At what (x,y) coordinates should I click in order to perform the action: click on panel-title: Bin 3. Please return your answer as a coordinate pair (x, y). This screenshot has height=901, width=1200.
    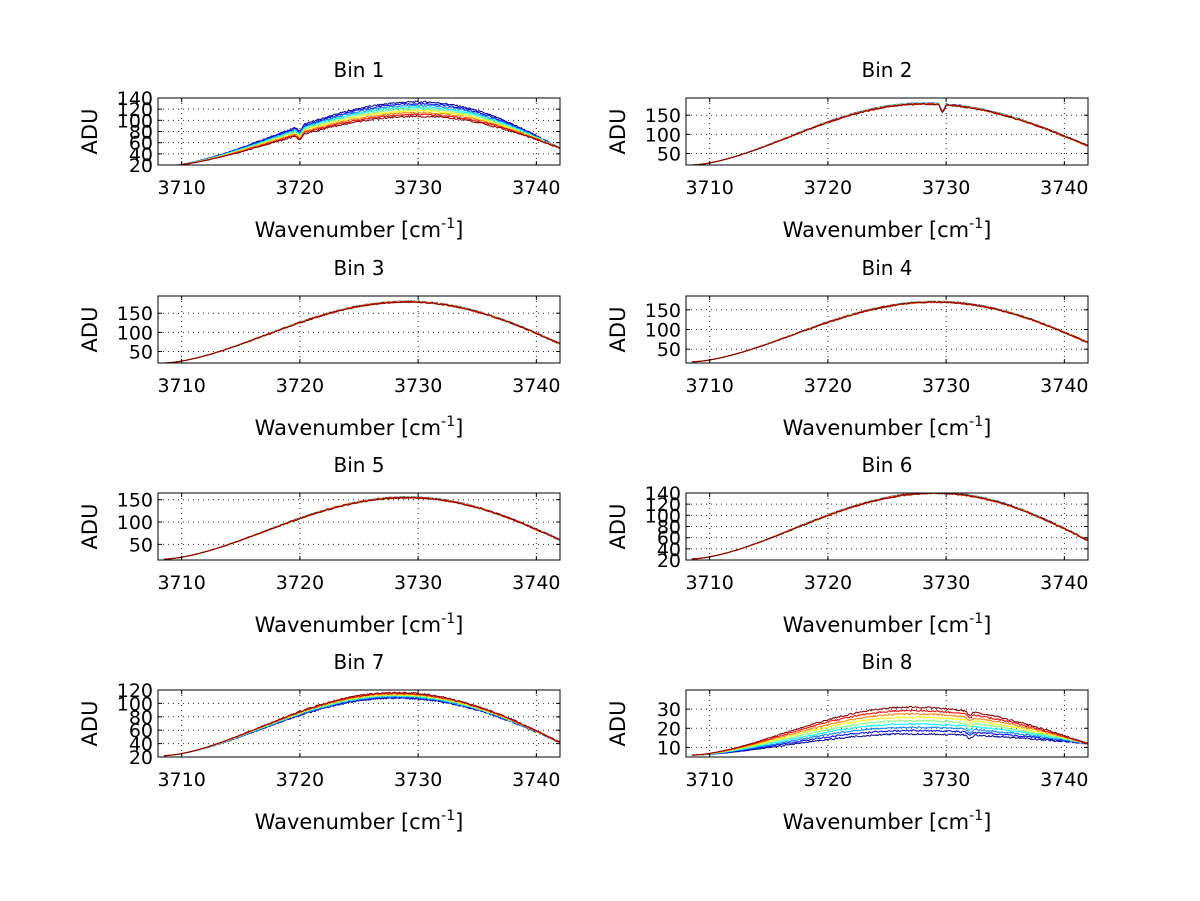
    Looking at the image, I should click on (358, 268).